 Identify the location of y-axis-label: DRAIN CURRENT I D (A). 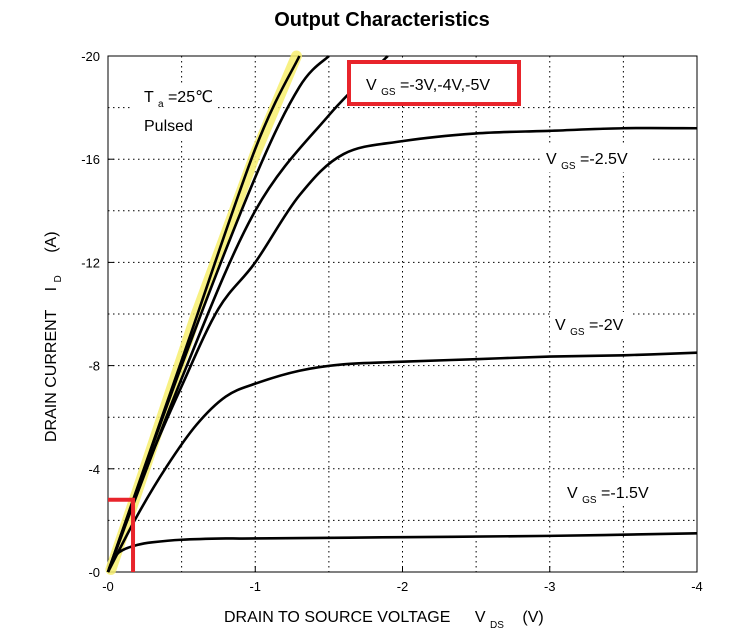
(54, 336).